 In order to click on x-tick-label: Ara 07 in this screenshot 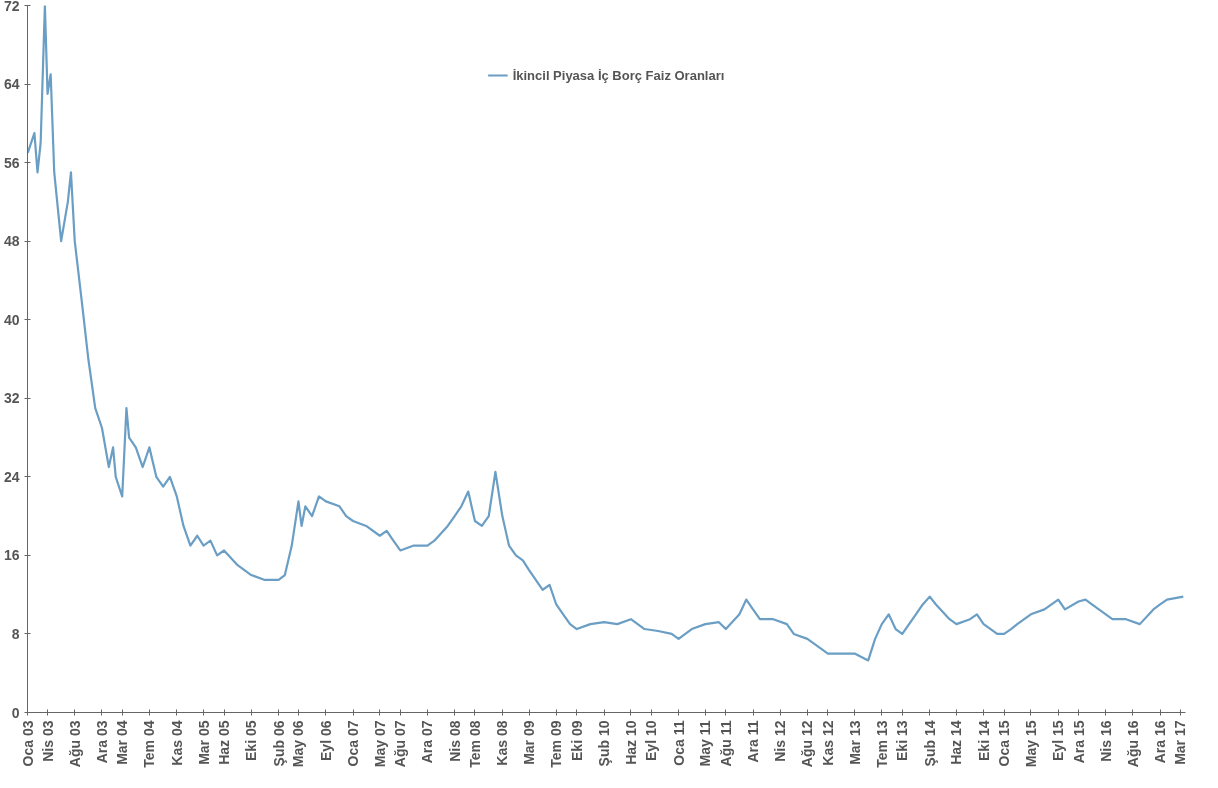, I will do `click(427, 742)`.